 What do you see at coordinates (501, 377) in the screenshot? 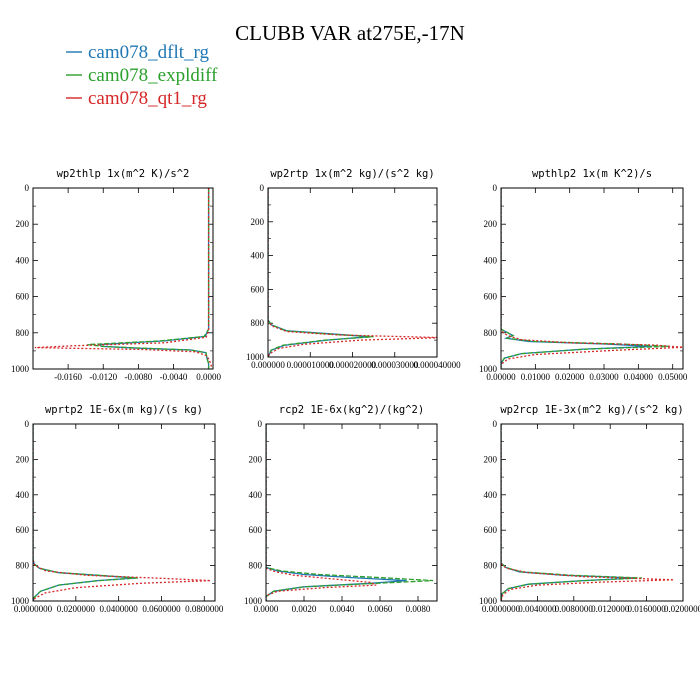
I see `x-tick-label: 0.00000` at bounding box center [501, 377].